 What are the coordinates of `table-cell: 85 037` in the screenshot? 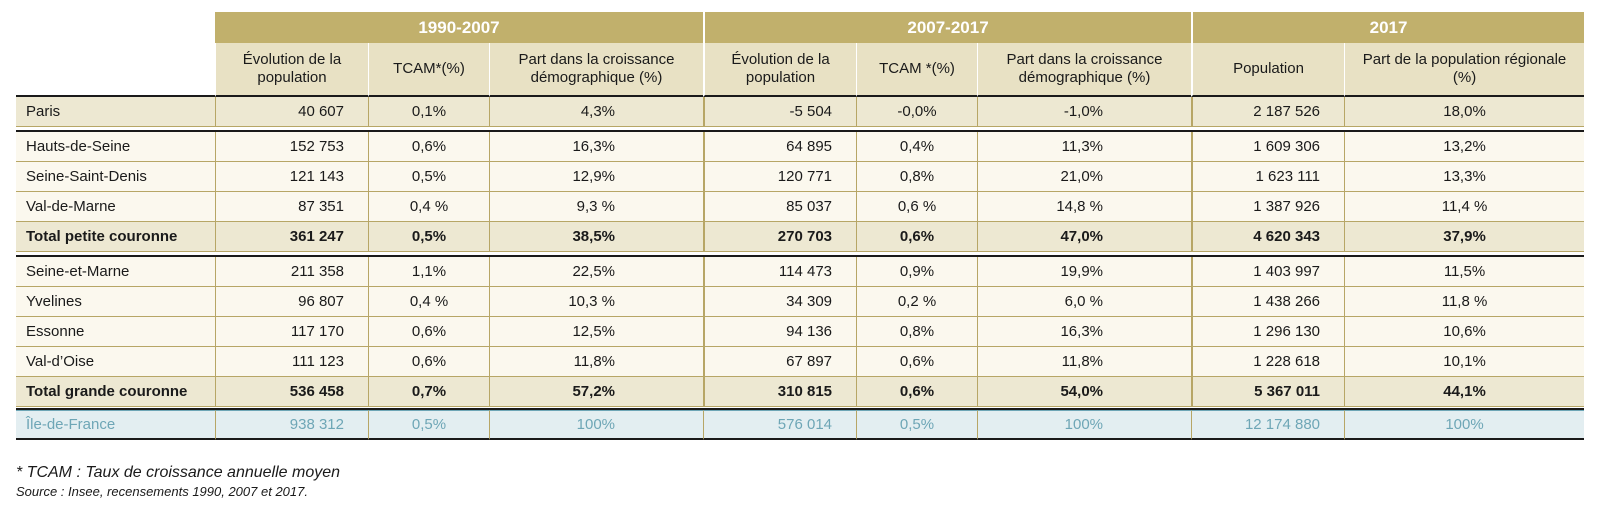 It's located at (780, 207).